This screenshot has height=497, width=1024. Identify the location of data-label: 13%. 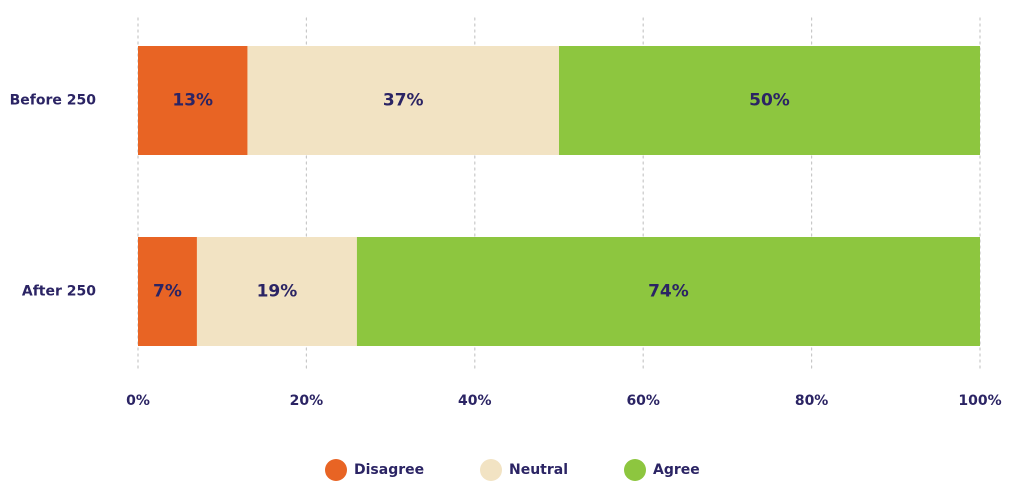
(192, 101).